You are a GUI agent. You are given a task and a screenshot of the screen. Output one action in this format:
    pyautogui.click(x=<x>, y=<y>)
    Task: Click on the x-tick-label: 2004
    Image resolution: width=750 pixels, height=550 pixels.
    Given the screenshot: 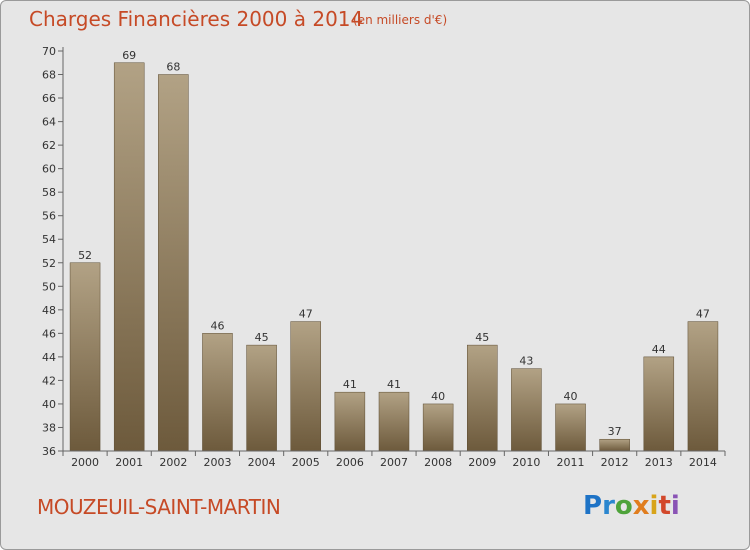 What is the action you would take?
    pyautogui.click(x=262, y=462)
    